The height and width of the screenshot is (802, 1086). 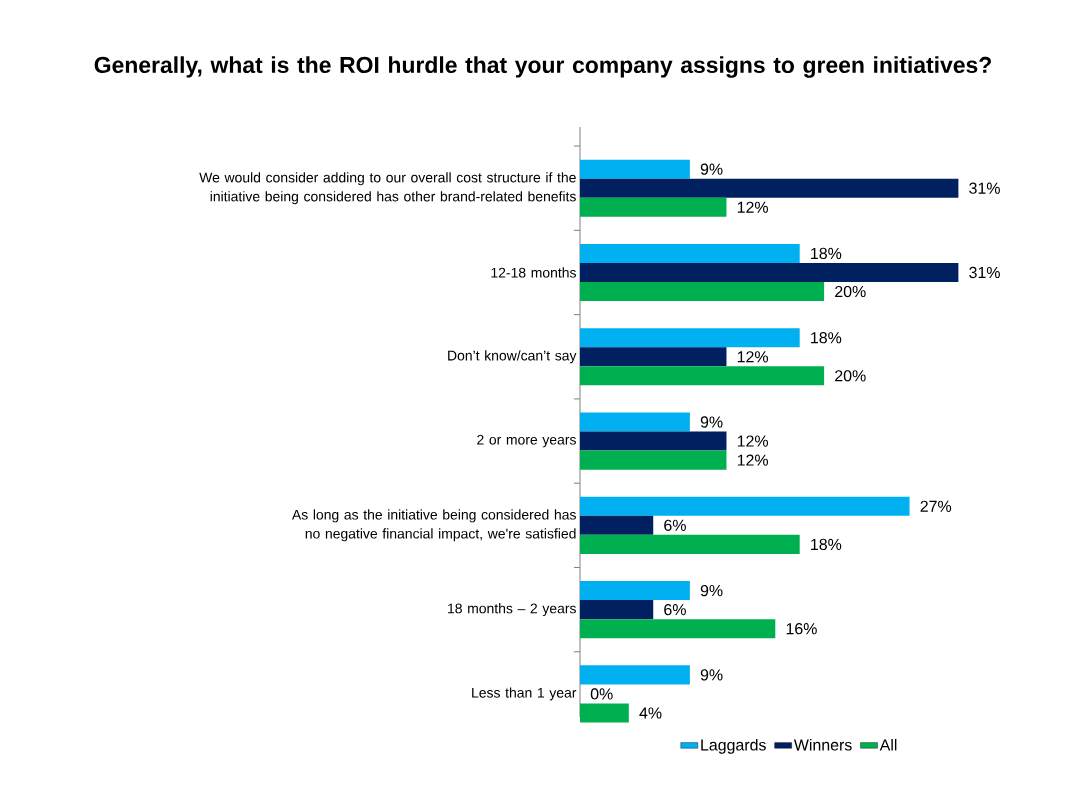 What do you see at coordinates (601, 694) in the screenshot?
I see `data-label: 0%` at bounding box center [601, 694].